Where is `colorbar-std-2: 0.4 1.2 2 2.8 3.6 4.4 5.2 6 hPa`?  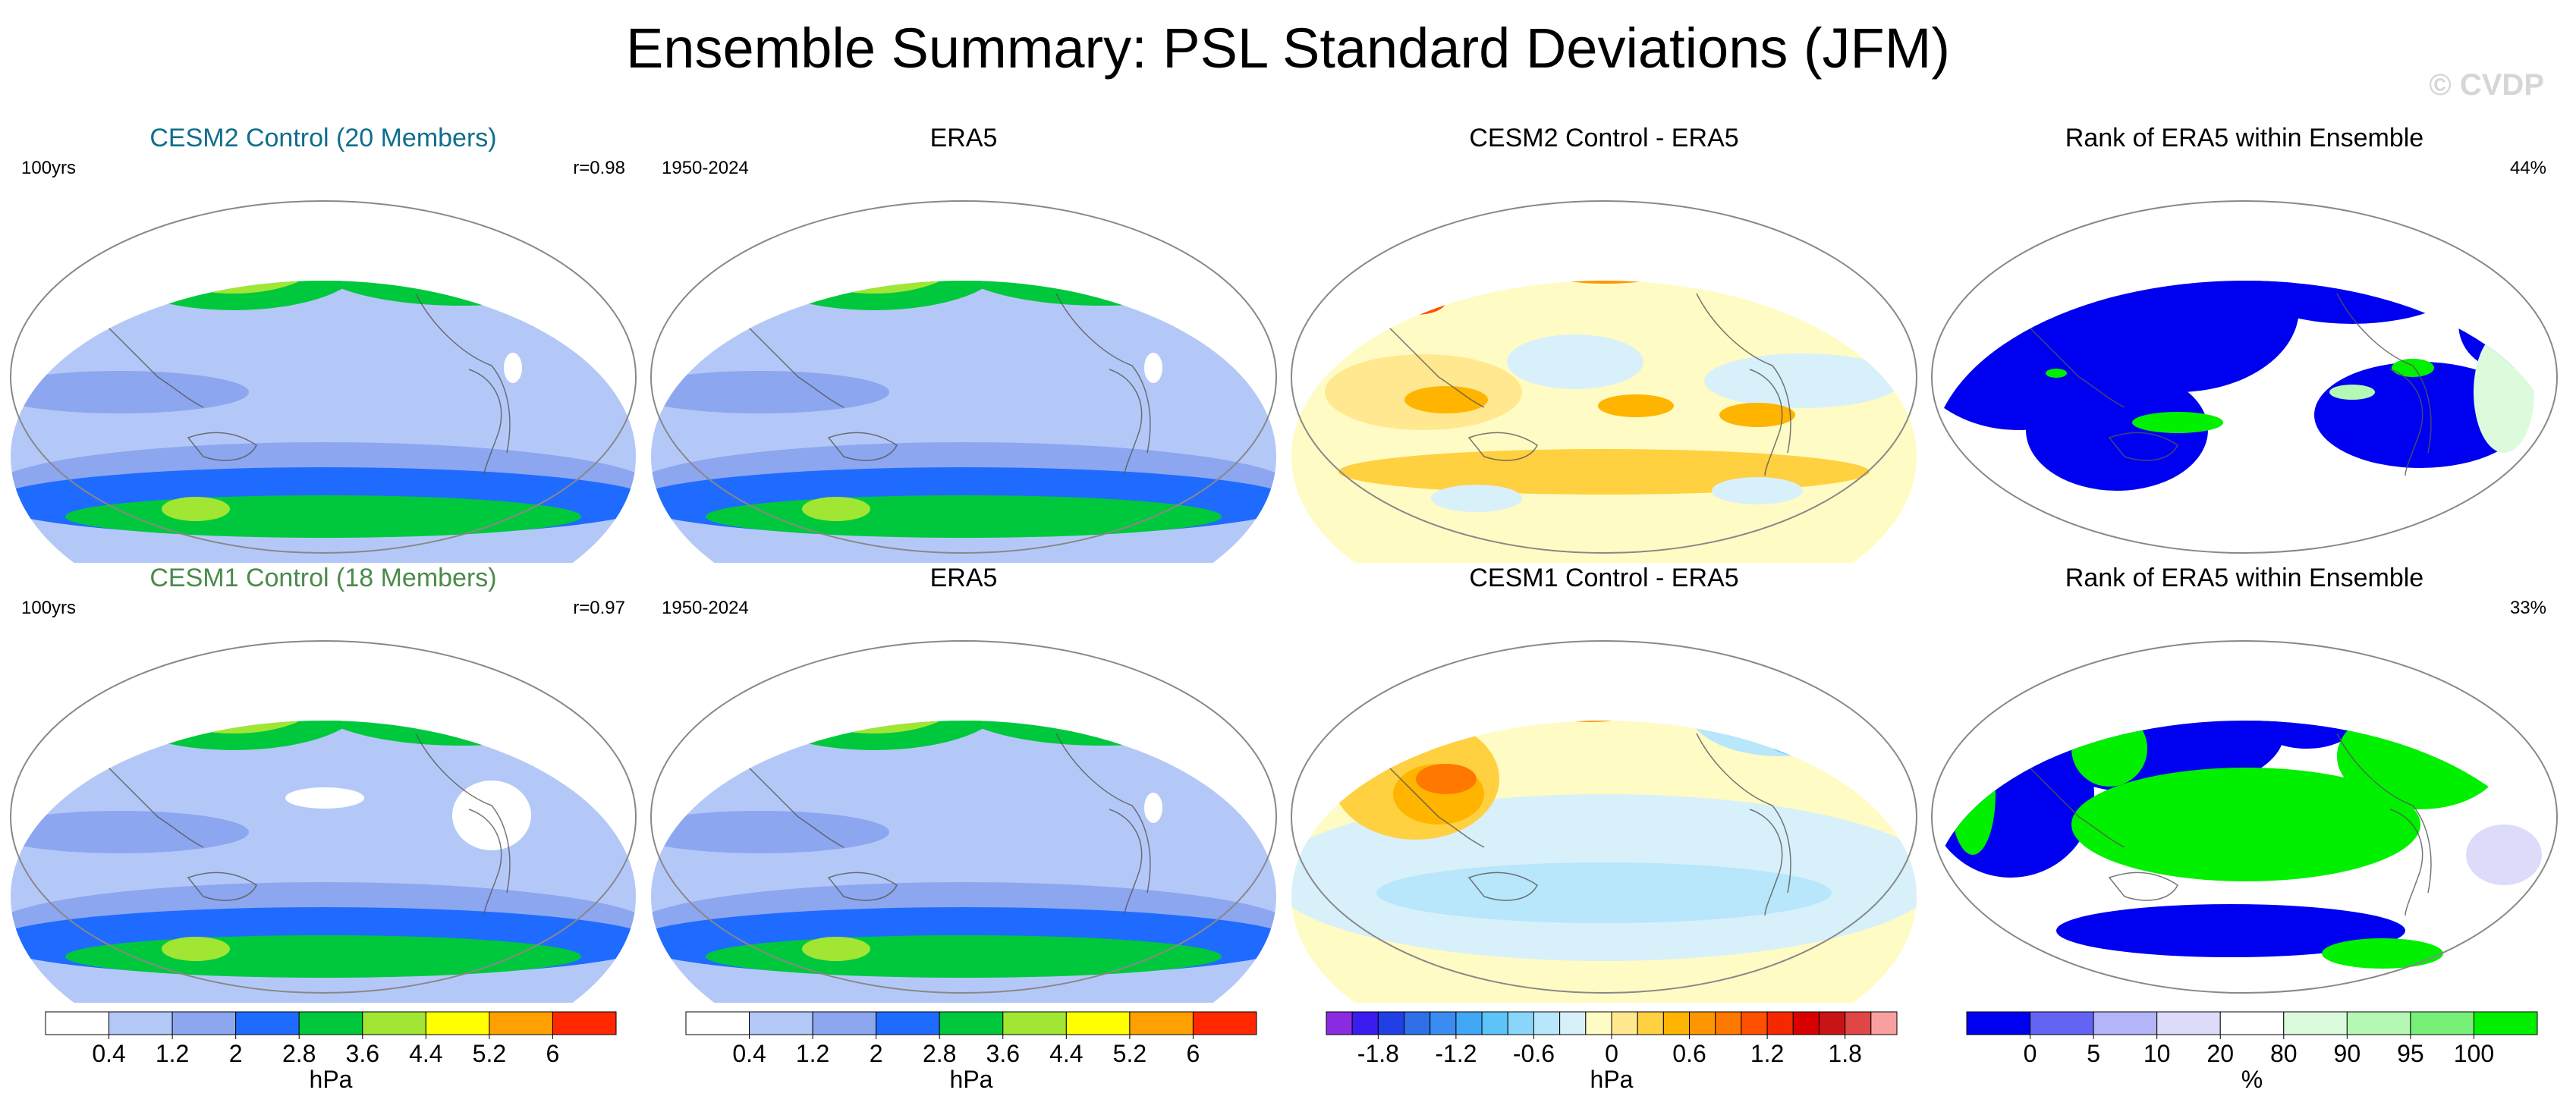
colorbar-std-2: 0.4 1.2 2 2.8 3.6 4.4 5.2 6 hPa is located at coordinates (971, 1055).